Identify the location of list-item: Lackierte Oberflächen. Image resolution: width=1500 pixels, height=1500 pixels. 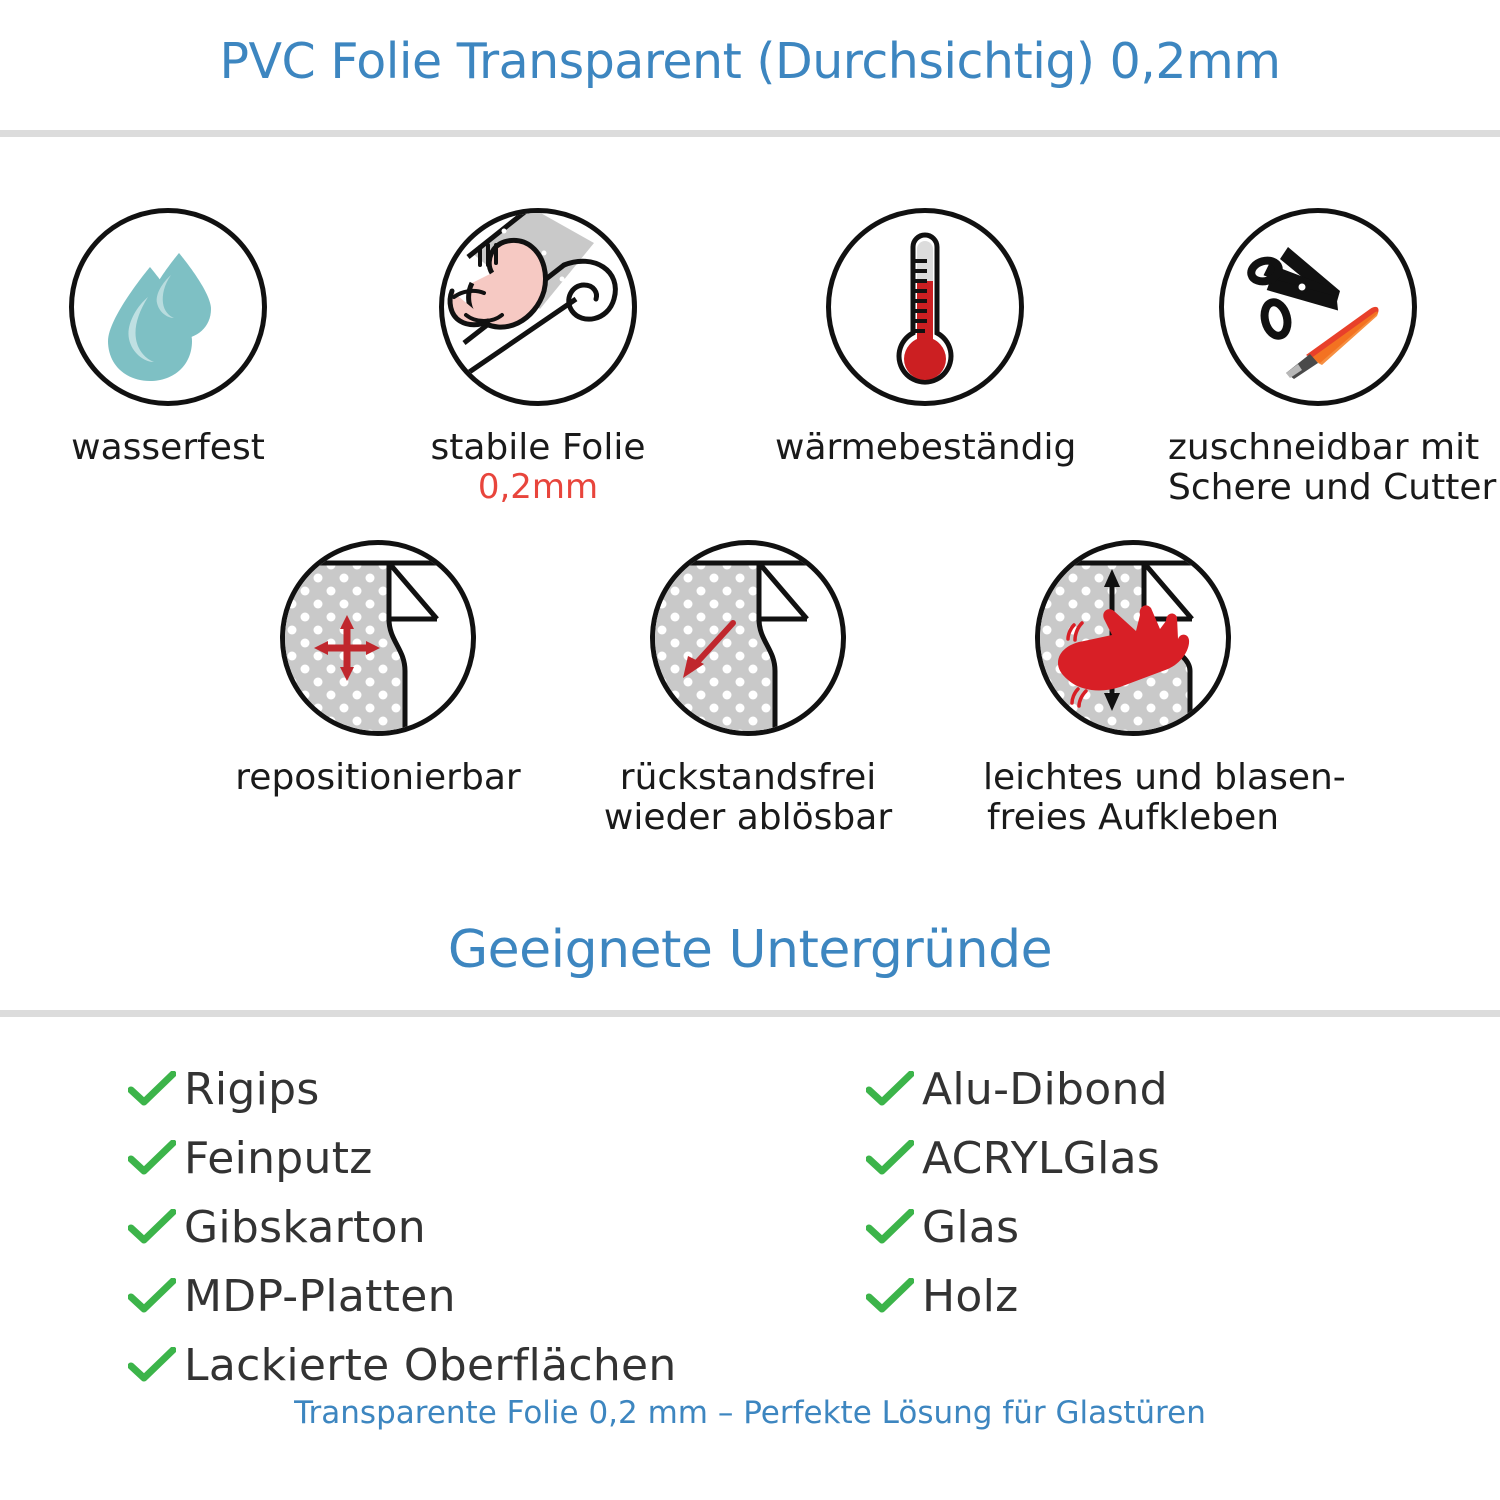
(402, 1365).